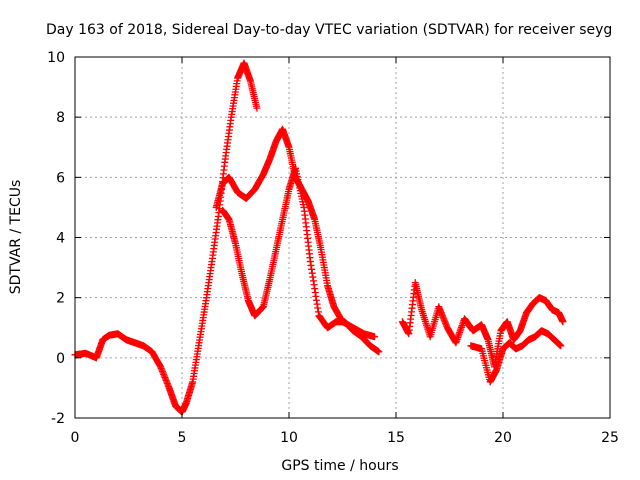 This screenshot has width=640, height=480. What do you see at coordinates (60, 239) in the screenshot?
I see `y-tick-label: 4` at bounding box center [60, 239].